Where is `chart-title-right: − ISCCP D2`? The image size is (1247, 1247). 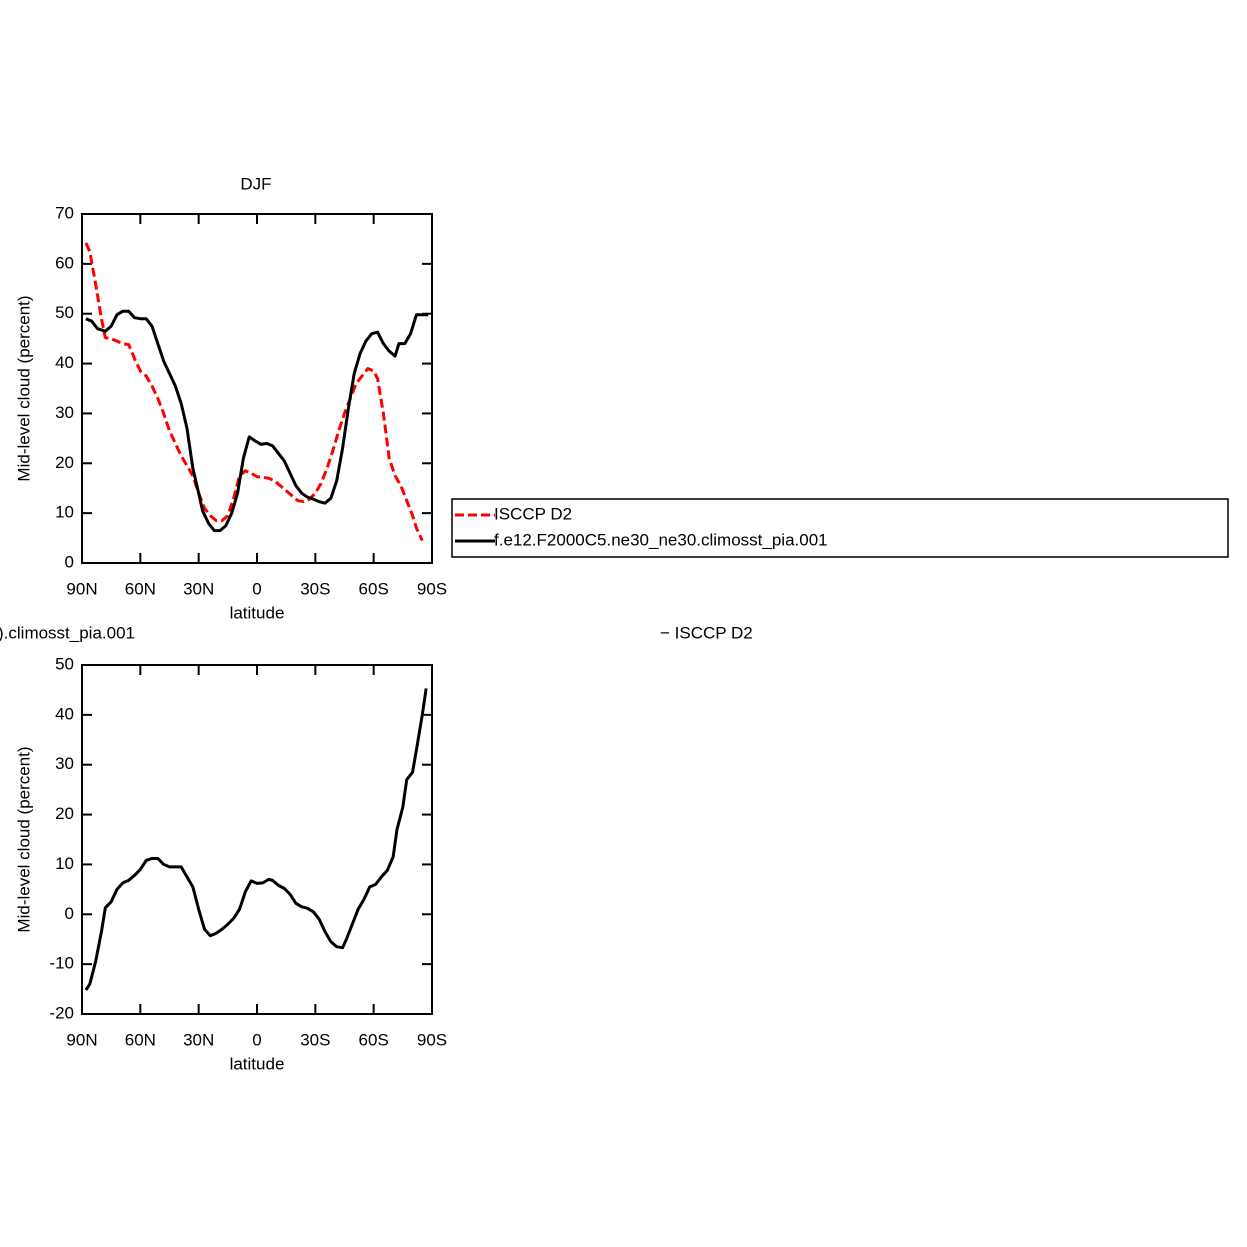 chart-title-right: − ISCCP D2 is located at coordinates (706, 632).